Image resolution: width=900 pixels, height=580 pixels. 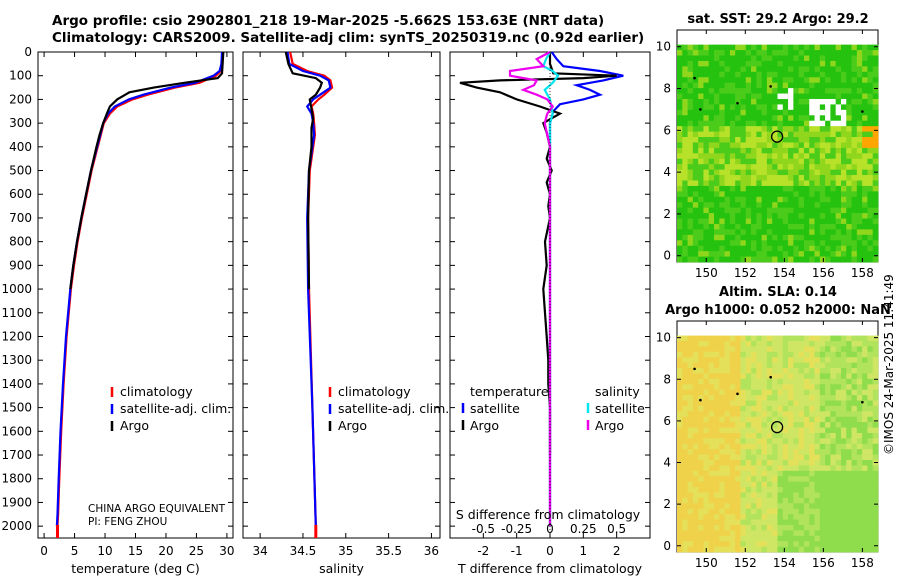 I want to click on salinity-xlabel: salinity, so click(x=341, y=568).